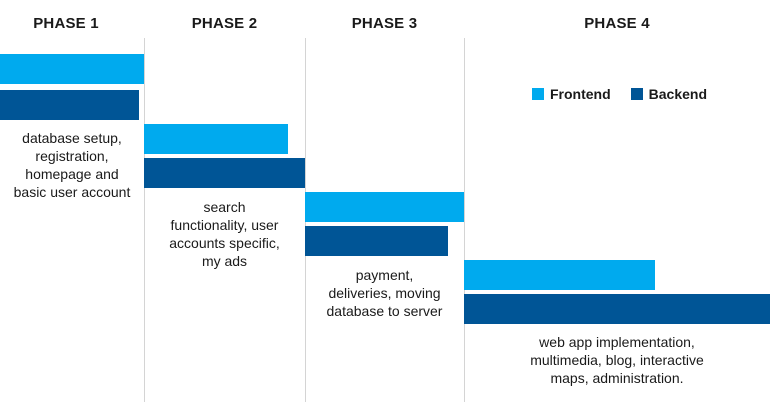 Image resolution: width=770 pixels, height=402 pixels. I want to click on phase-1-description-line: registration,, so click(72, 156).